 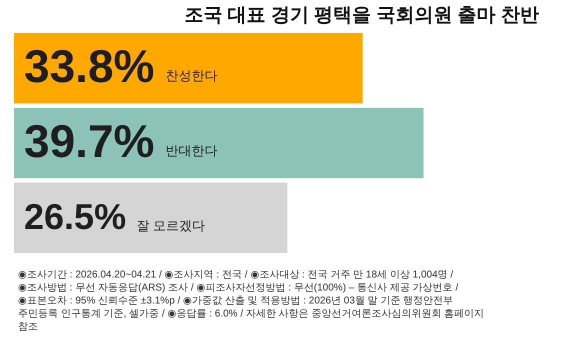 I want to click on data-label: 26.5%, so click(x=75, y=216).